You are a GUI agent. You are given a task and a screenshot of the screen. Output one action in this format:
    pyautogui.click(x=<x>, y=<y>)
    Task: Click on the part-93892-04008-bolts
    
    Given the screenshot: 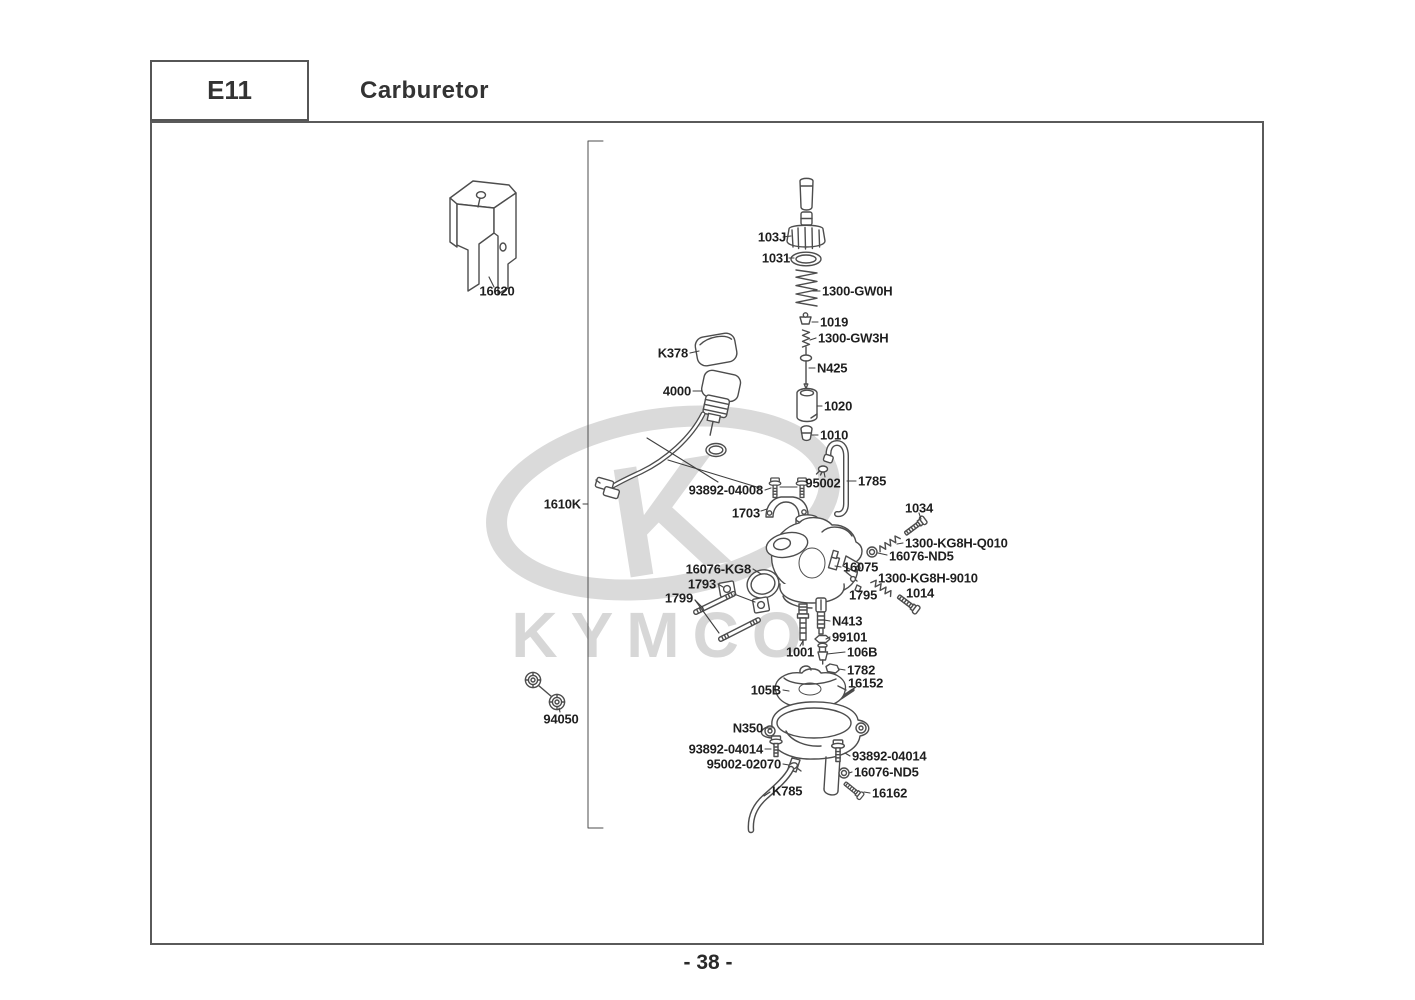 What is the action you would take?
    pyautogui.click(x=788, y=488)
    